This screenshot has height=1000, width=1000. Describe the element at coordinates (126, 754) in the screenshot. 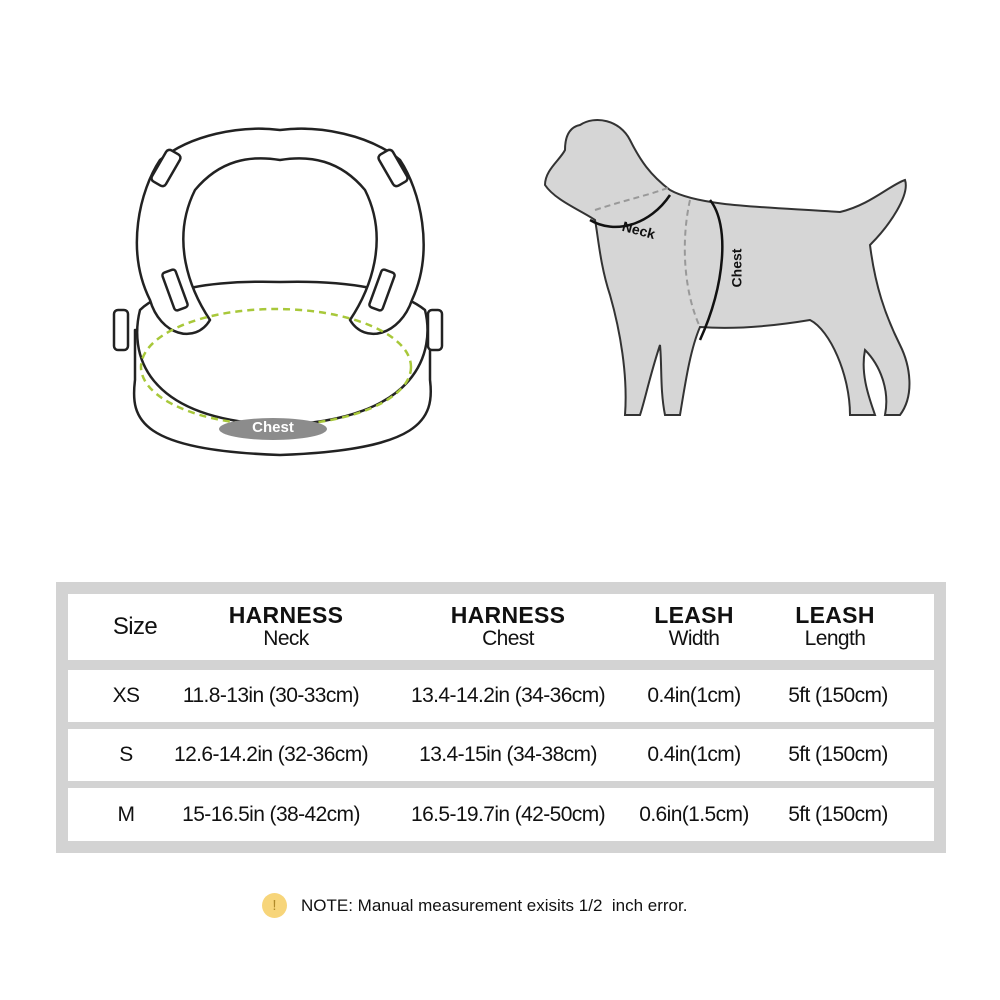

I see `size-cell: S` at that location.